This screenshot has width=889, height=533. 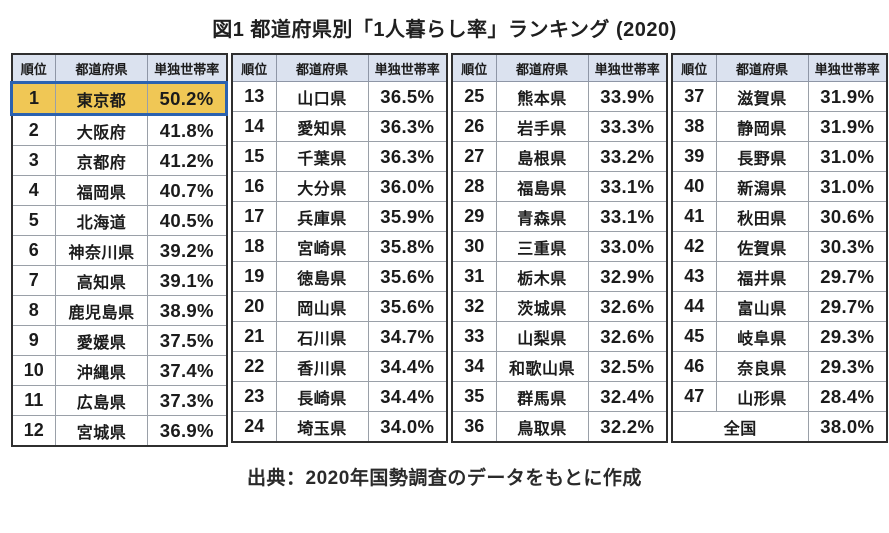 I want to click on table-row: 24 埼玉県 34.0%, so click(x=339, y=427).